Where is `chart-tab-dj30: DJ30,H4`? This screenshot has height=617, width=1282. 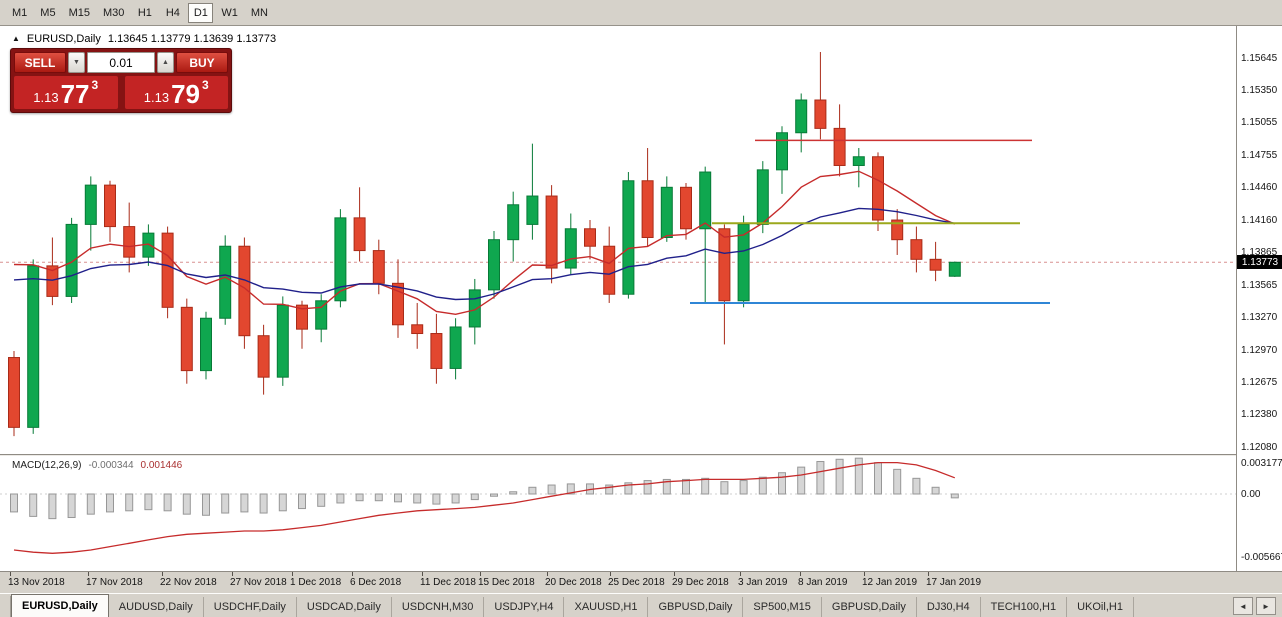
chart-tab-dj30: DJ30,H4 is located at coordinates (949, 607).